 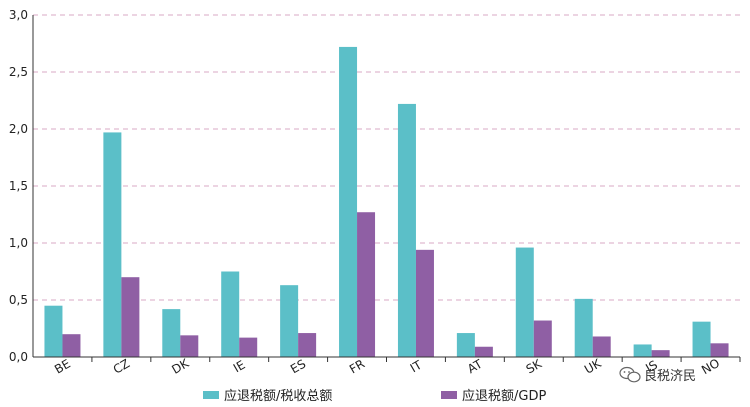 I want to click on x-tick-label: AT, so click(x=475, y=366).